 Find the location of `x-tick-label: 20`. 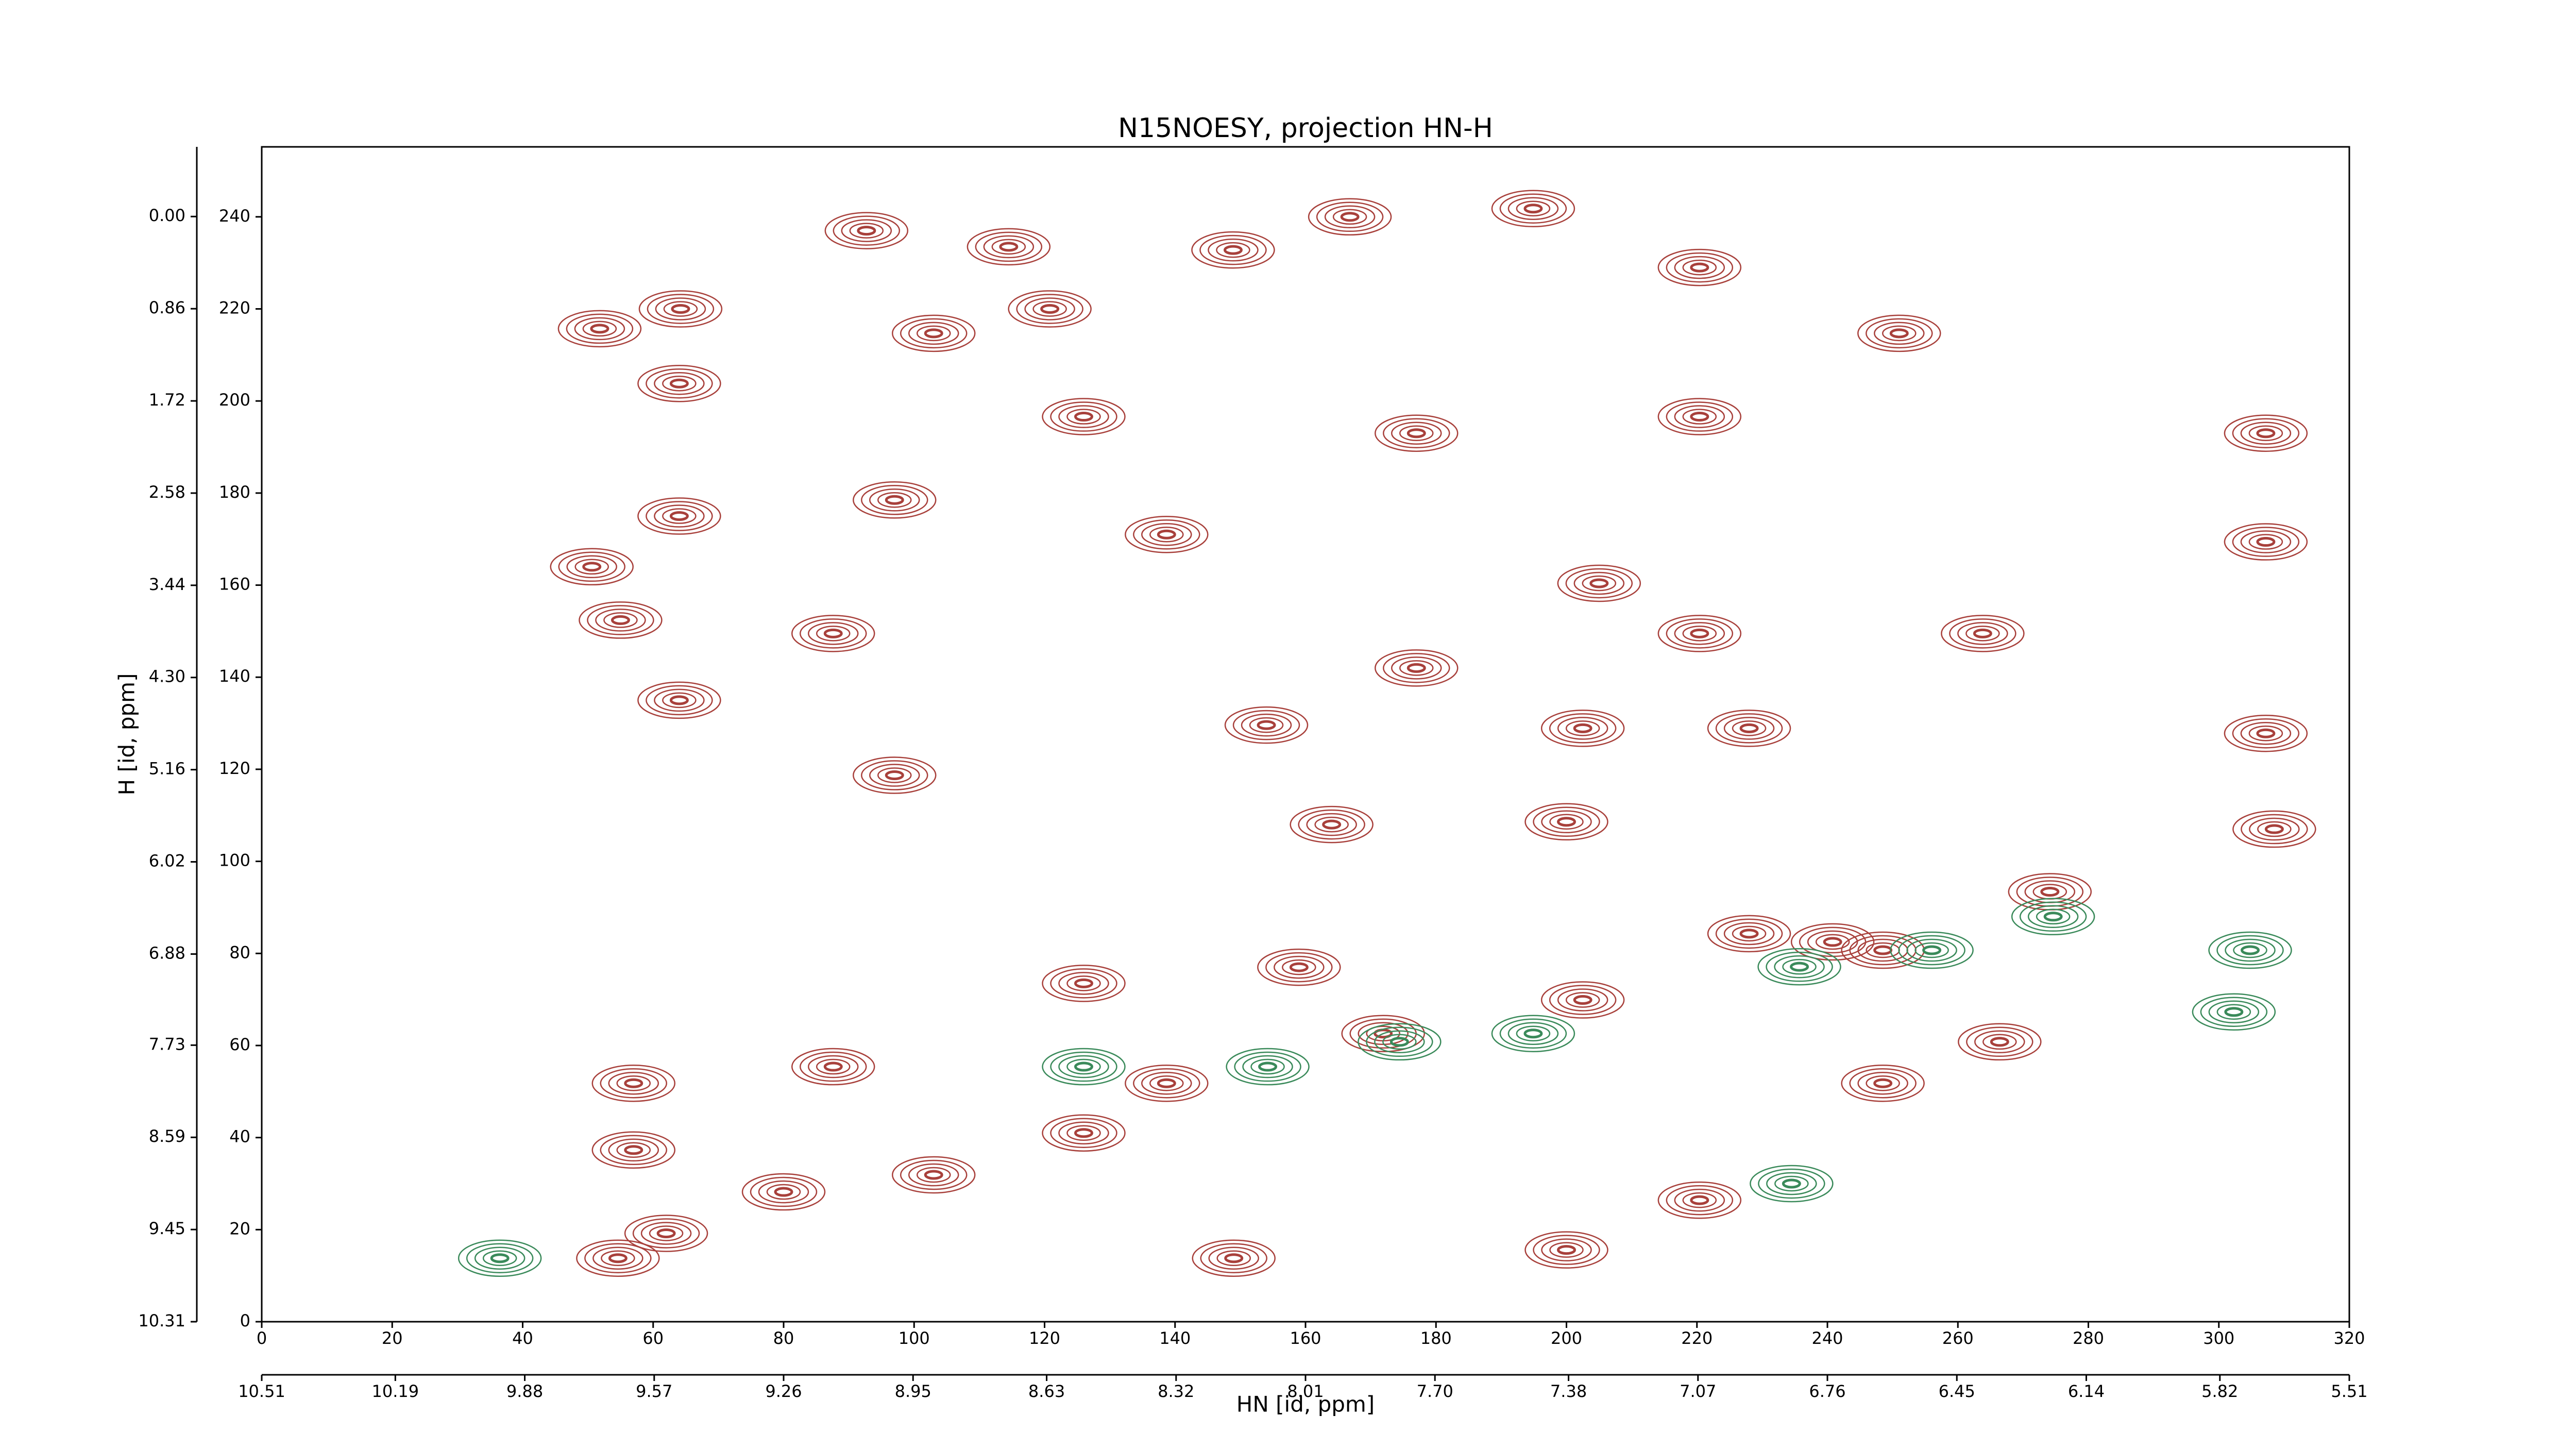

x-tick-label: 20 is located at coordinates (392, 1338).